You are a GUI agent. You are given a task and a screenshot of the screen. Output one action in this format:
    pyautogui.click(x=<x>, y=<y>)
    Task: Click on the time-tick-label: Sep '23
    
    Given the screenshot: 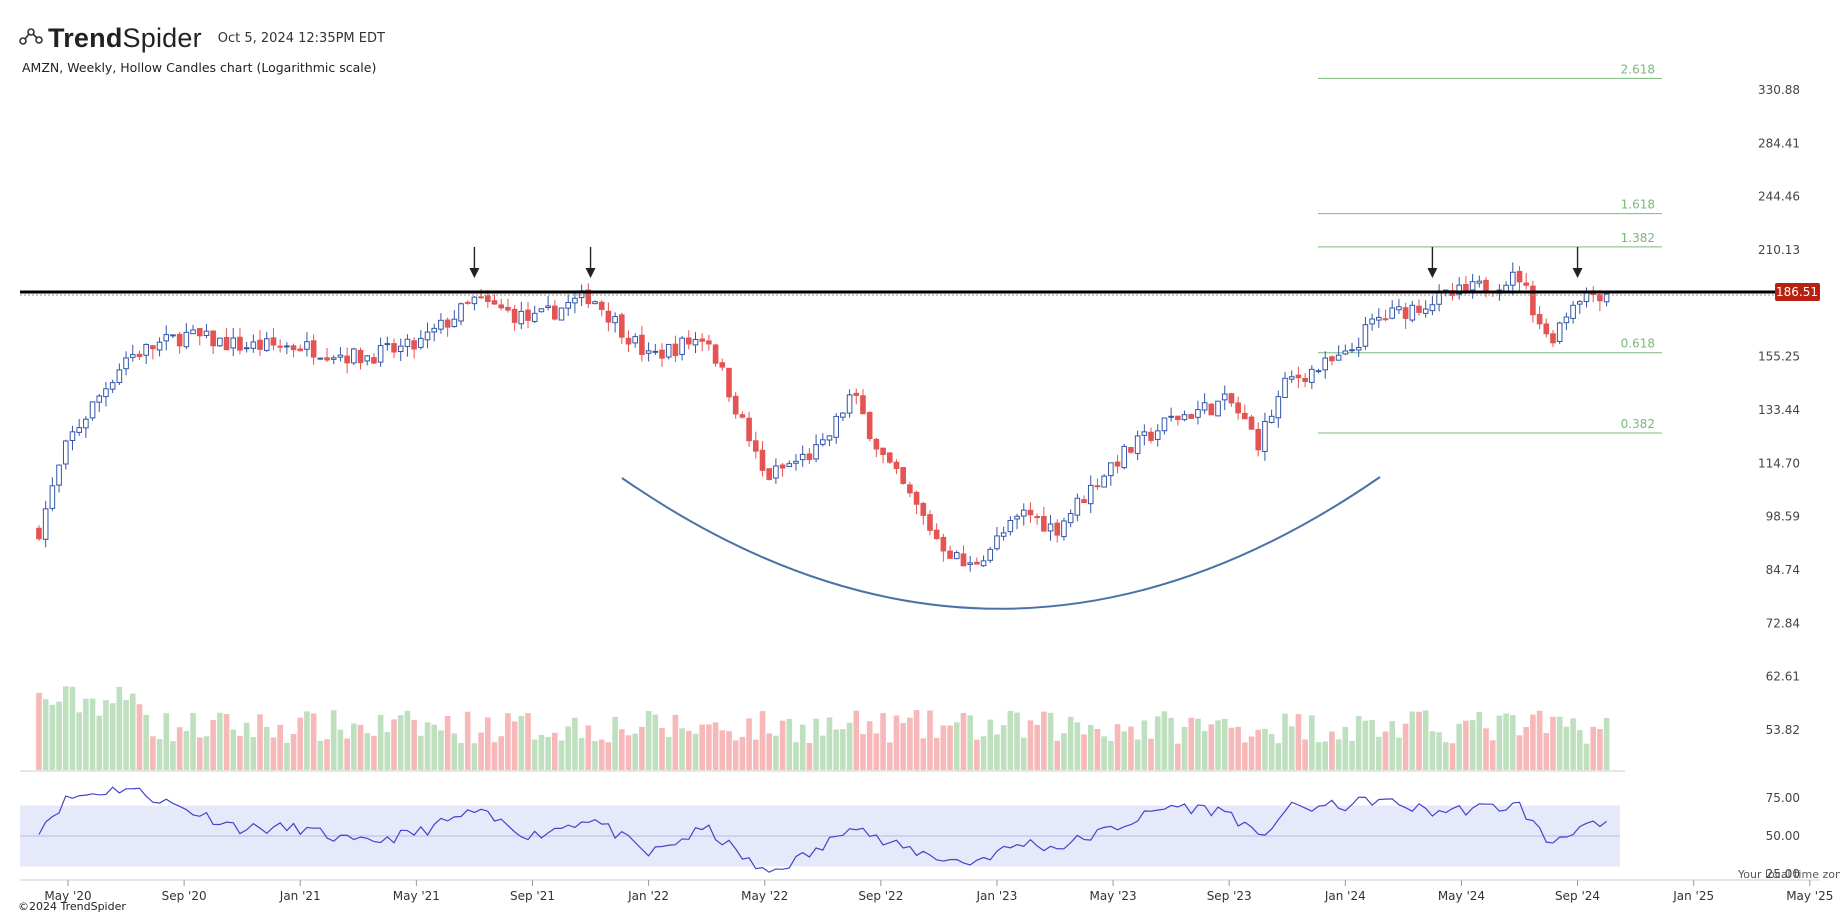 What is the action you would take?
    pyautogui.click(x=1229, y=896)
    